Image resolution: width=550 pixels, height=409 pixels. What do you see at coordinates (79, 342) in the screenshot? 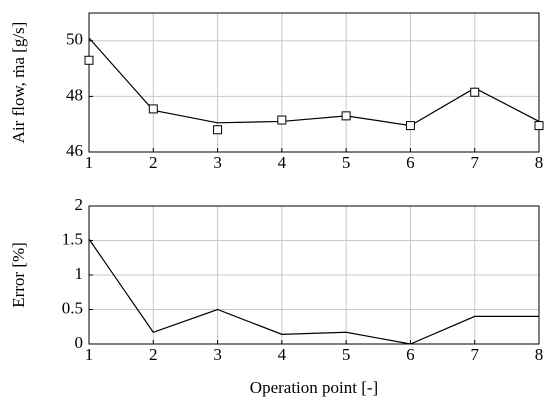
I see `y-tick-label: 0` at bounding box center [79, 342].